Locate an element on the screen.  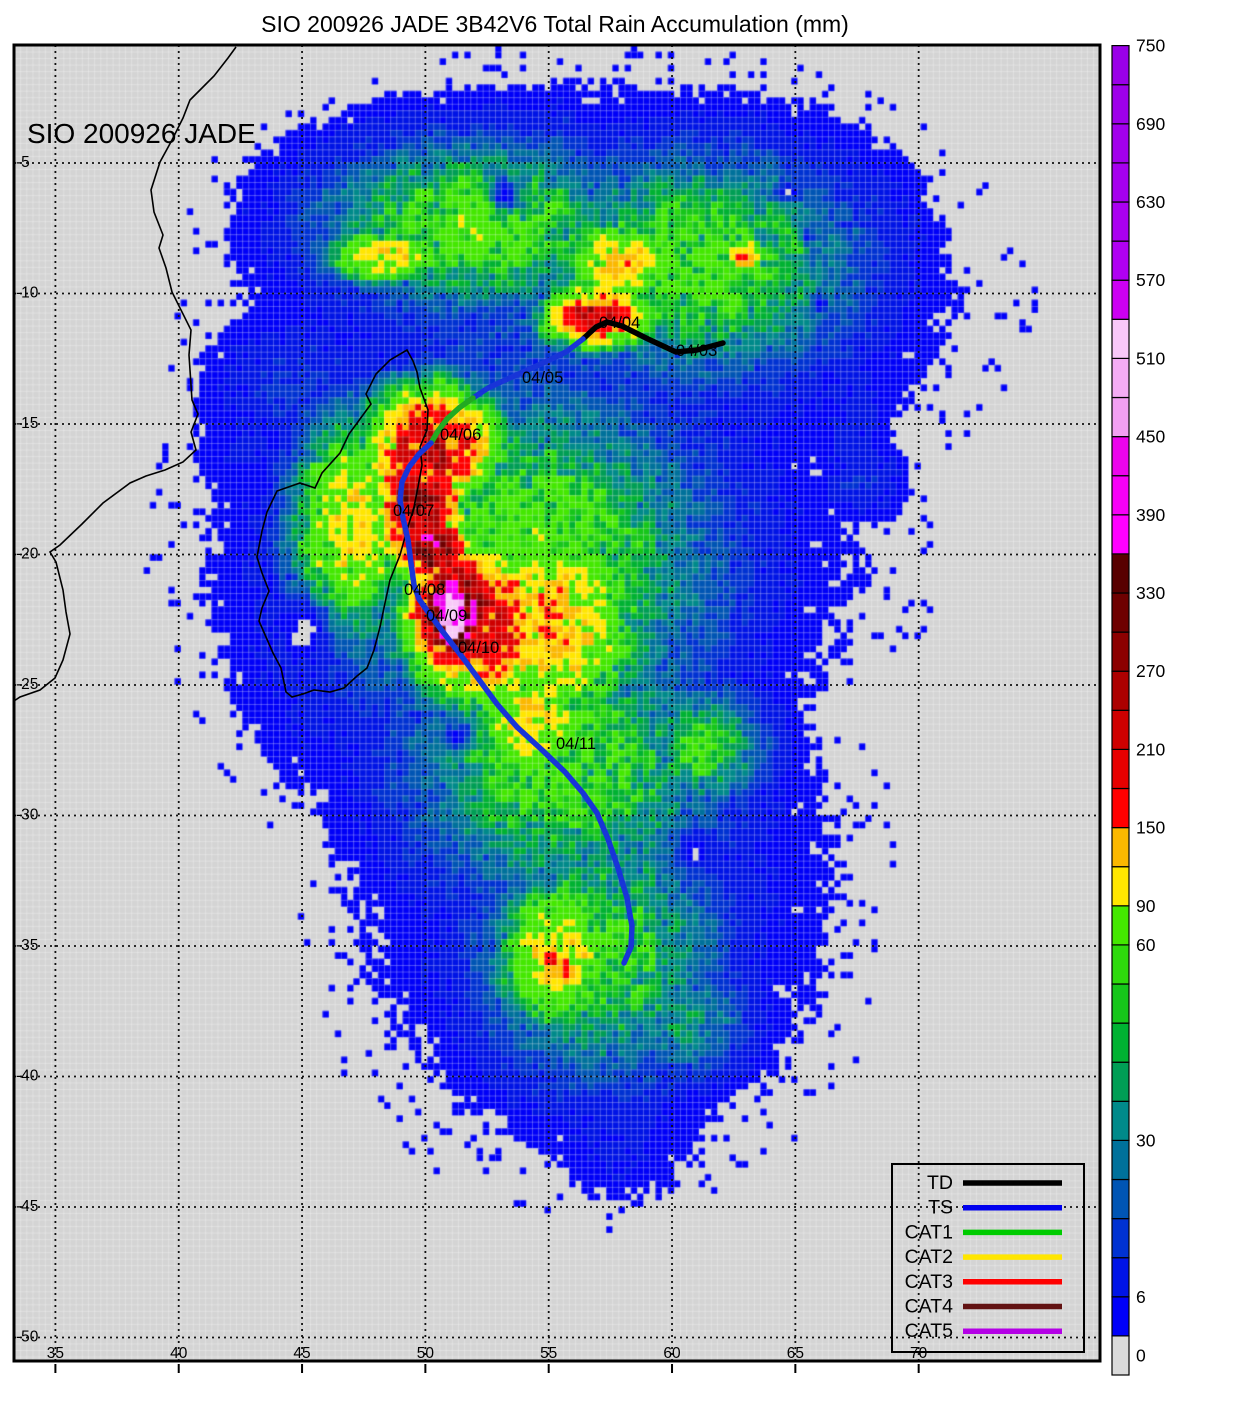
colorbar-tick-570: 570 is located at coordinates (1150, 280).